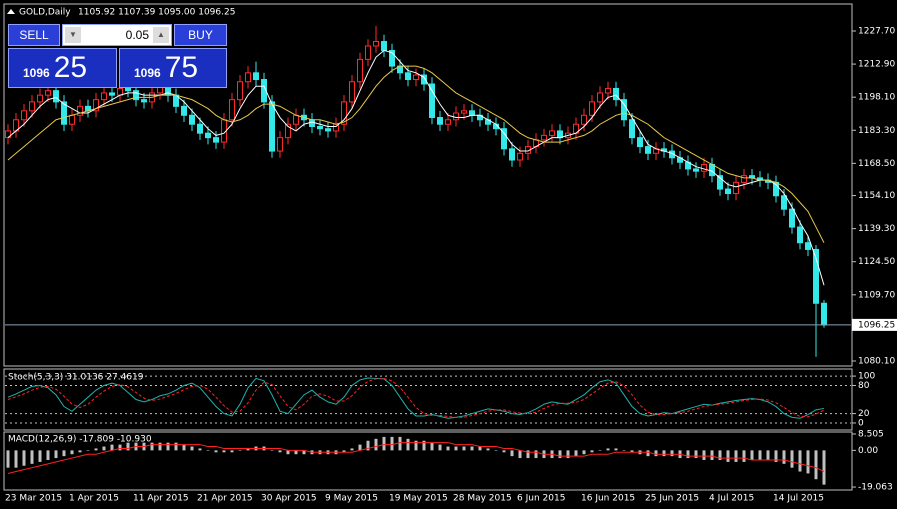  What do you see at coordinates (482, 499) in the screenshot?
I see `x-tick-label: 28 May 2015` at bounding box center [482, 499].